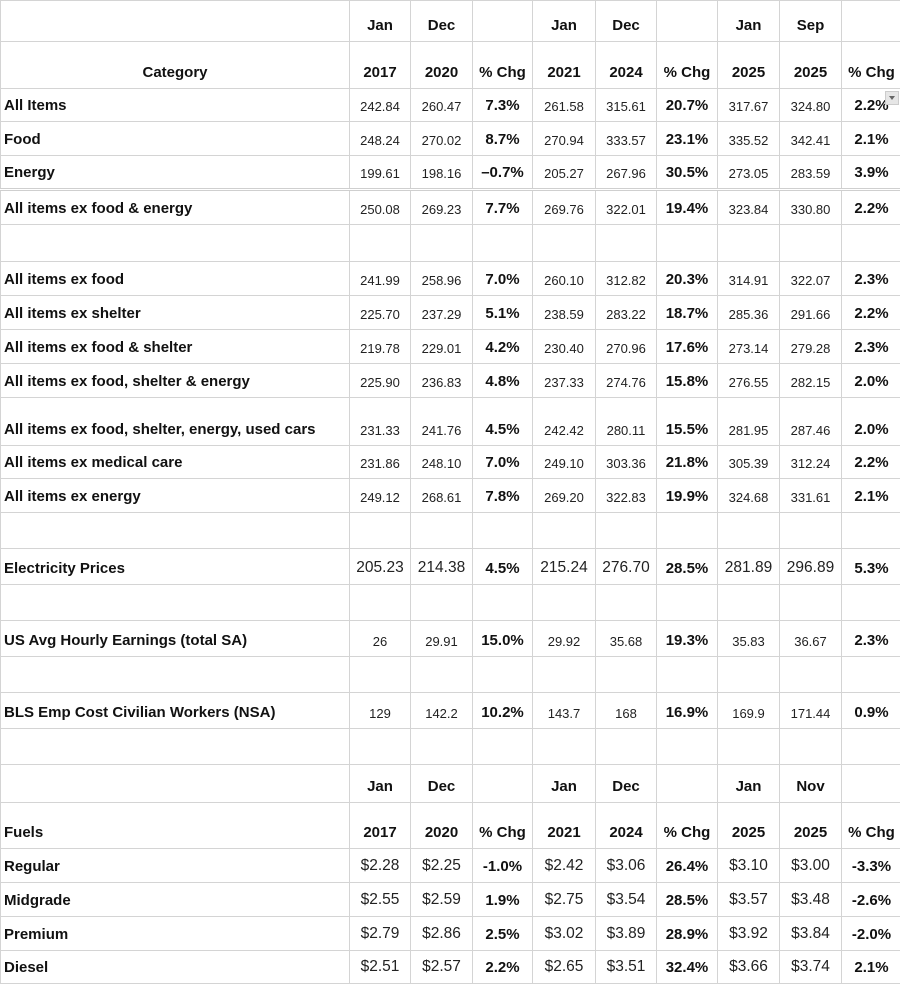  What do you see at coordinates (503, 967) in the screenshot?
I see `percent-change-cell: 2.2%` at bounding box center [503, 967].